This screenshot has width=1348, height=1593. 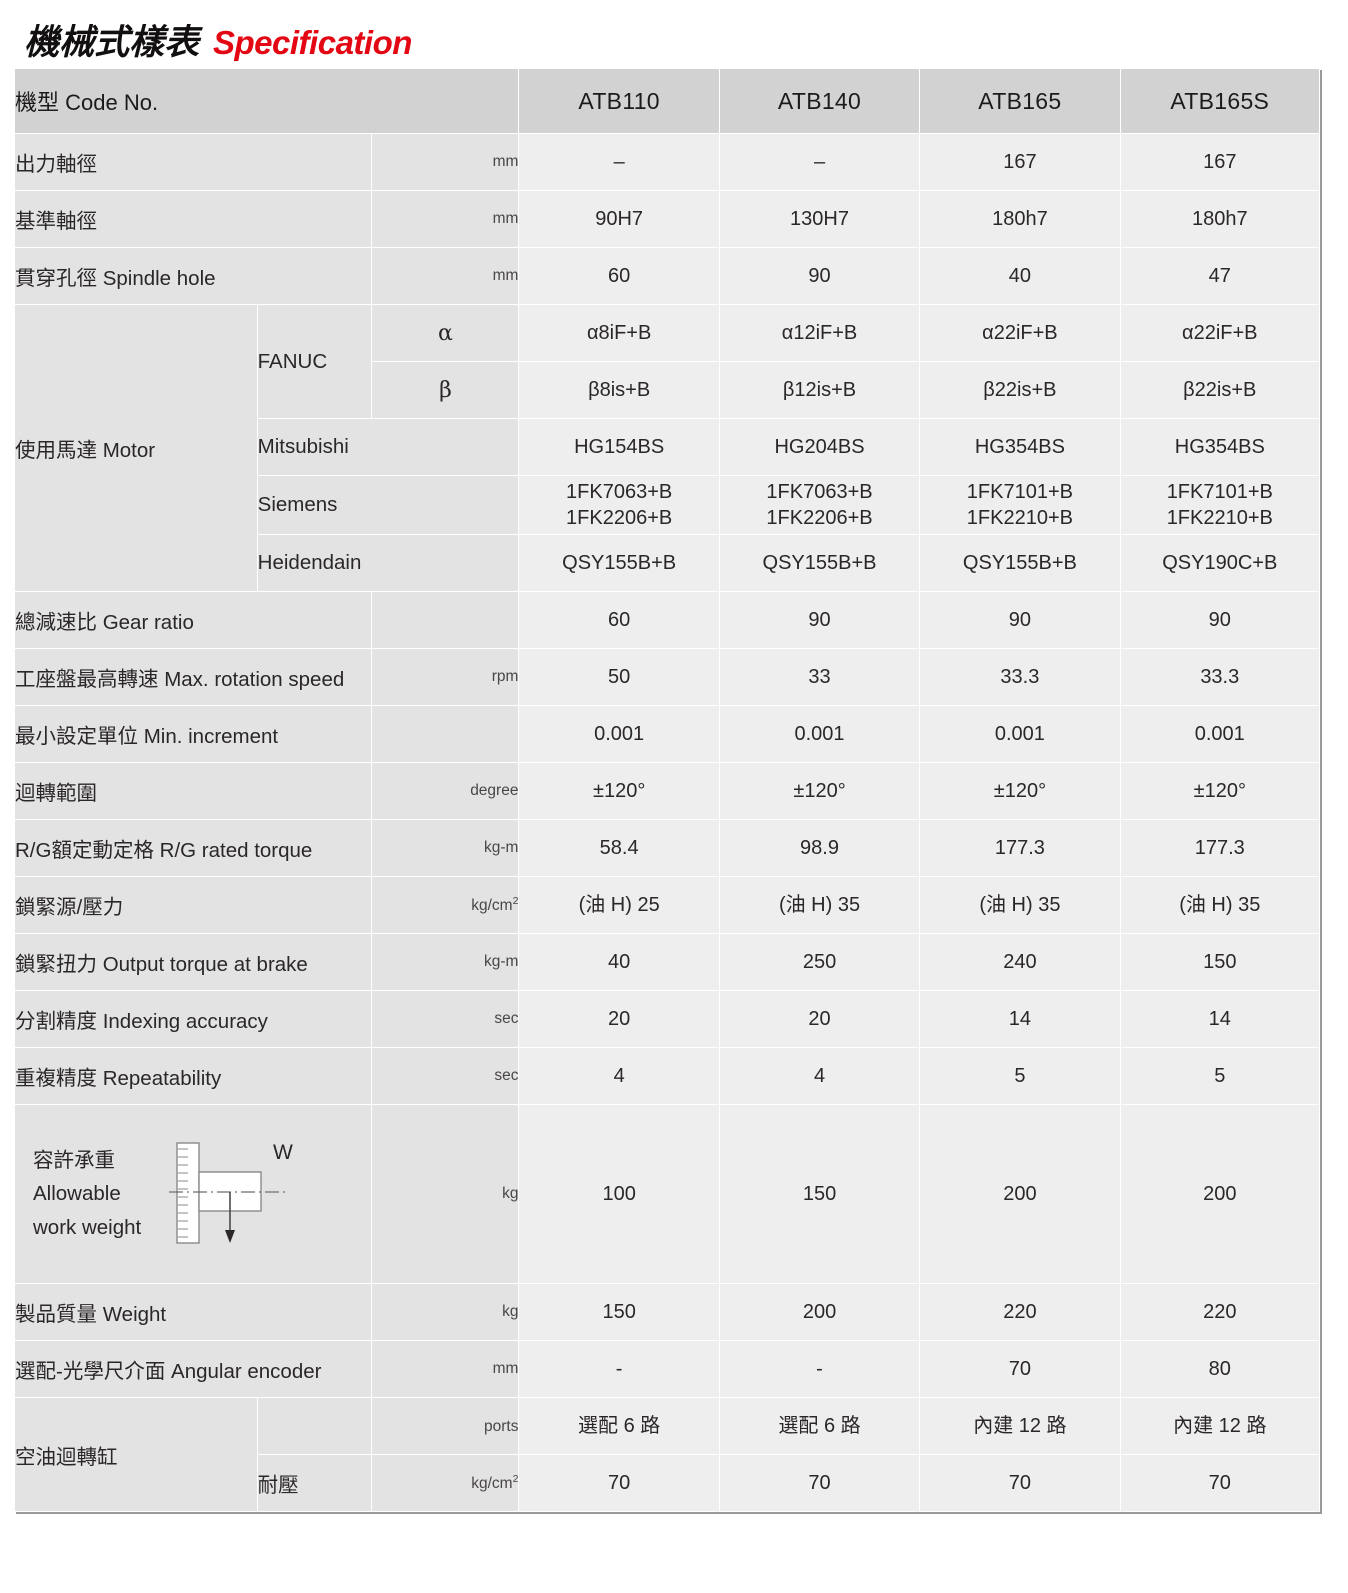 What do you see at coordinates (312, 42) in the screenshot?
I see `title-english: Specification` at bounding box center [312, 42].